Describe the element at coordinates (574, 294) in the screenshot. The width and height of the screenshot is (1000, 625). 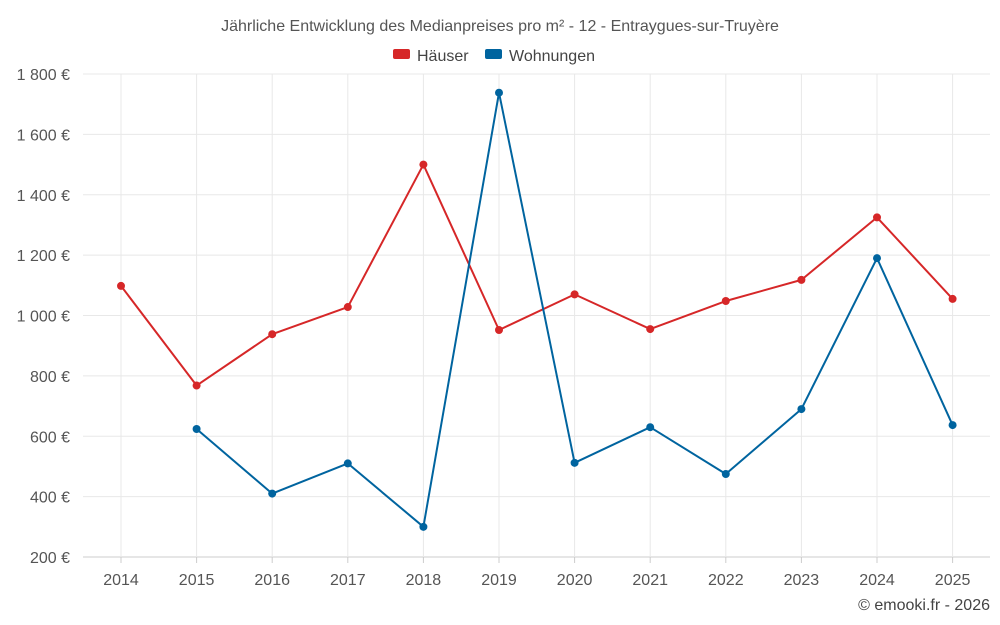
I see `data-point-haeuser-2020` at that location.